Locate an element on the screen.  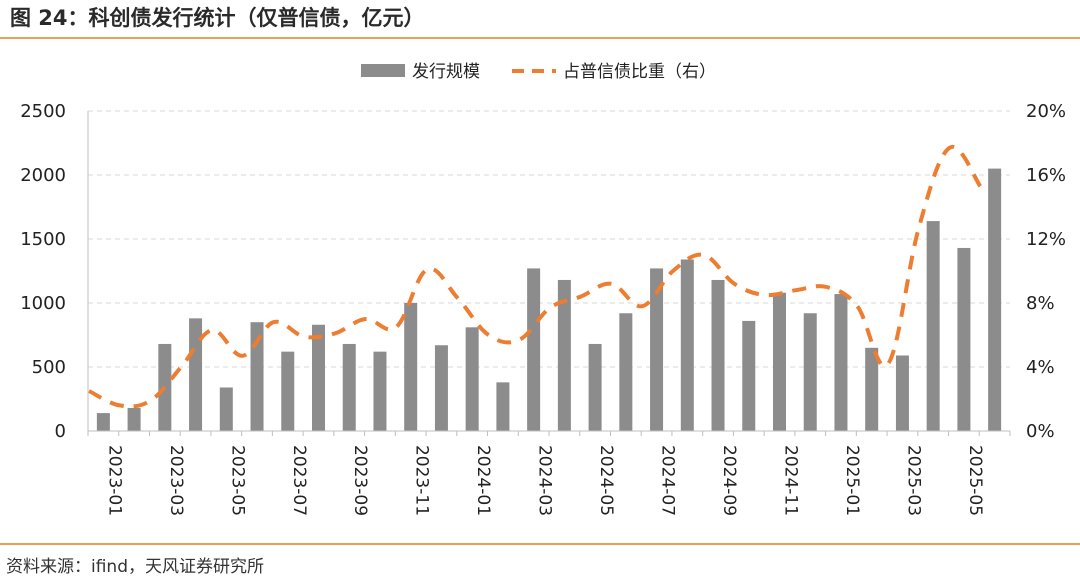
y-left-tick-label: 1500 is located at coordinates (43, 239).